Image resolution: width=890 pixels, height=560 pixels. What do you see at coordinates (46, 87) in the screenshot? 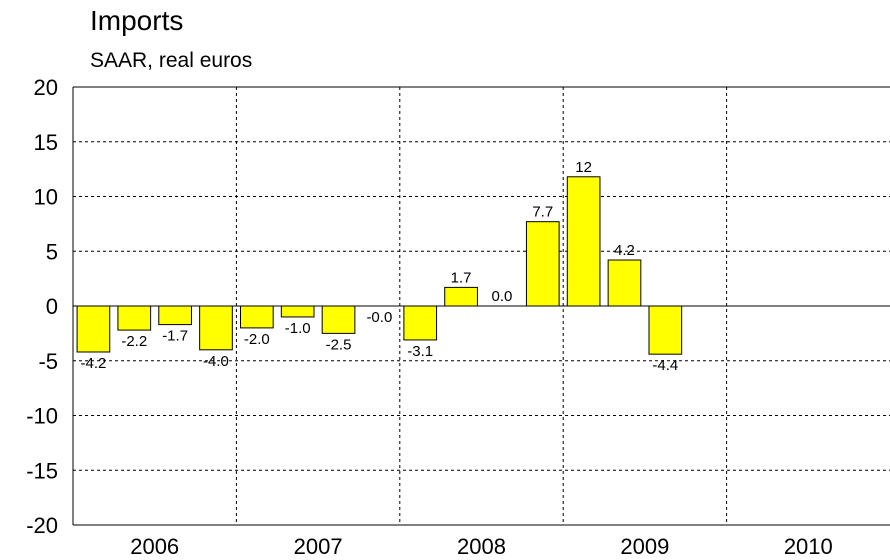
I see `y-tick-label: 20` at bounding box center [46, 87].